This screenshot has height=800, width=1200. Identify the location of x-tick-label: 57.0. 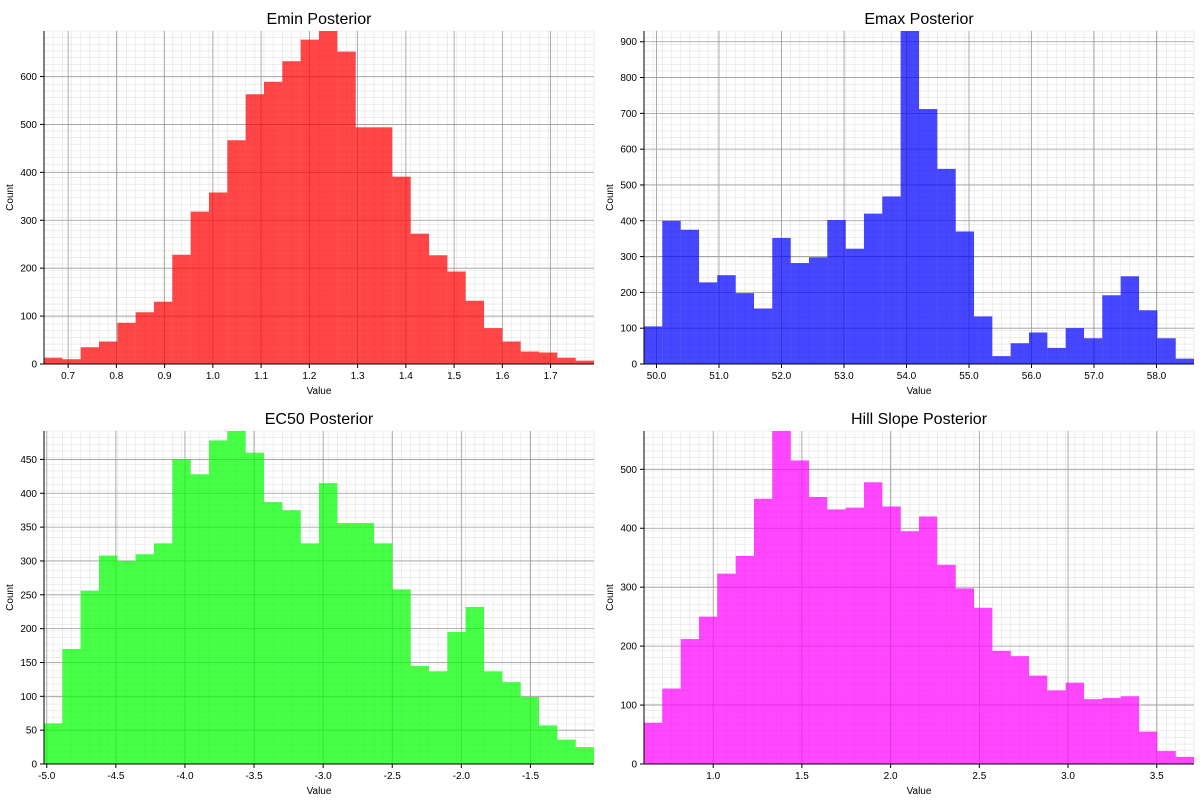
(1094, 376).